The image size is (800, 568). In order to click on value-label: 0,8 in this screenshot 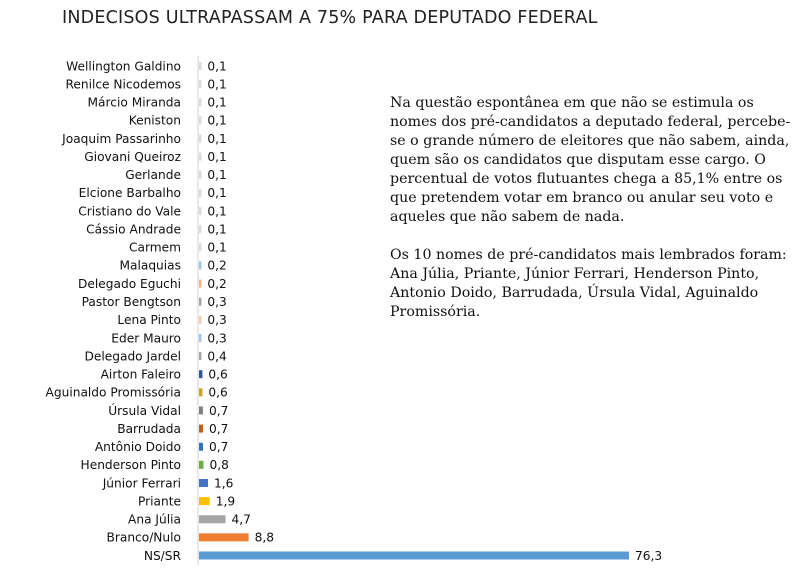, I will do `click(219, 465)`.